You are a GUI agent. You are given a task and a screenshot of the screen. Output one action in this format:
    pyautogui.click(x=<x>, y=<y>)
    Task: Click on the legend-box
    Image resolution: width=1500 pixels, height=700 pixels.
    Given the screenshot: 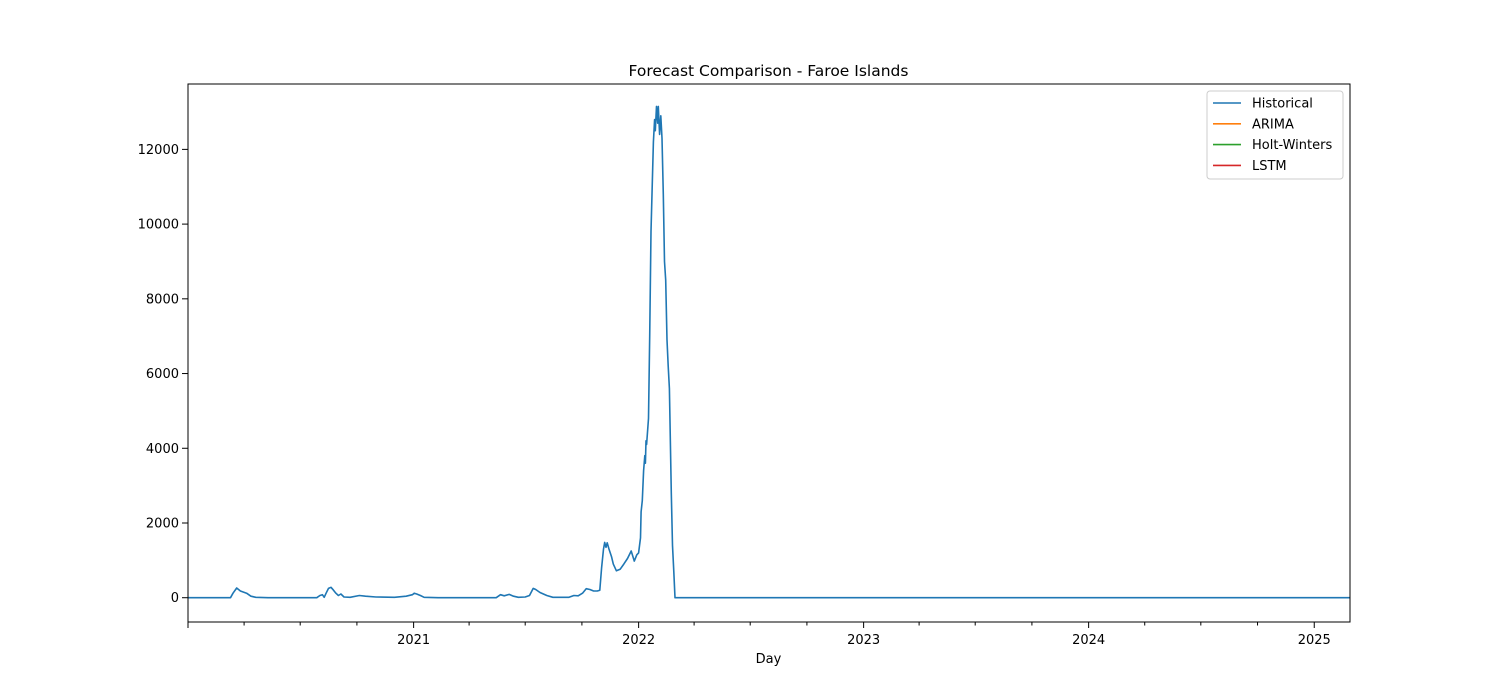 What is the action you would take?
    pyautogui.click(x=1275, y=135)
    